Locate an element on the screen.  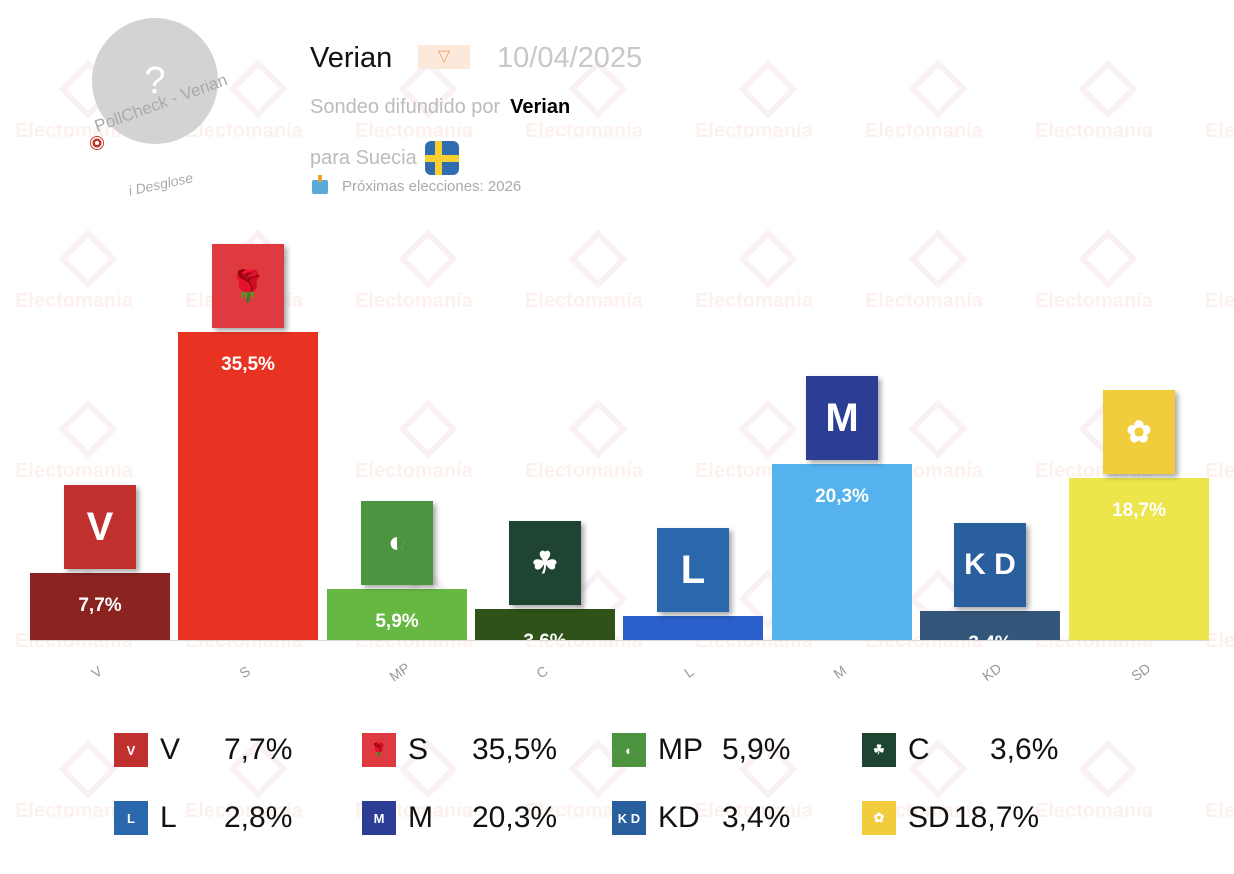
country-label: para Suecia is located at coordinates (363, 157).